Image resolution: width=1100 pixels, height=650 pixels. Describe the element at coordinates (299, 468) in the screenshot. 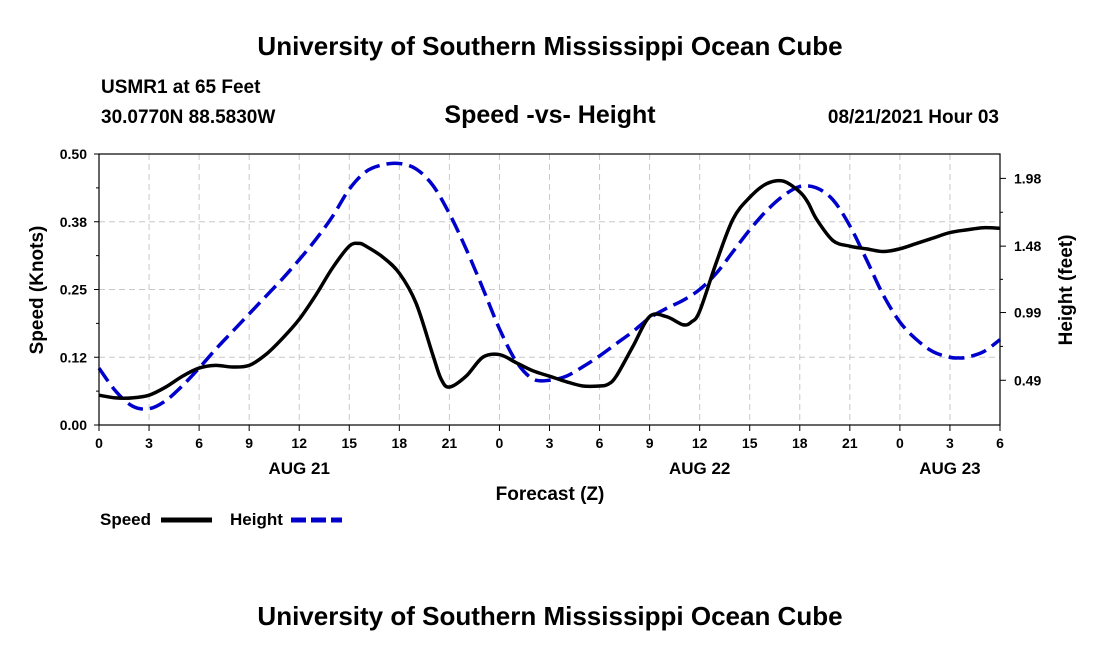

I see `date-label: AUG 21` at that location.